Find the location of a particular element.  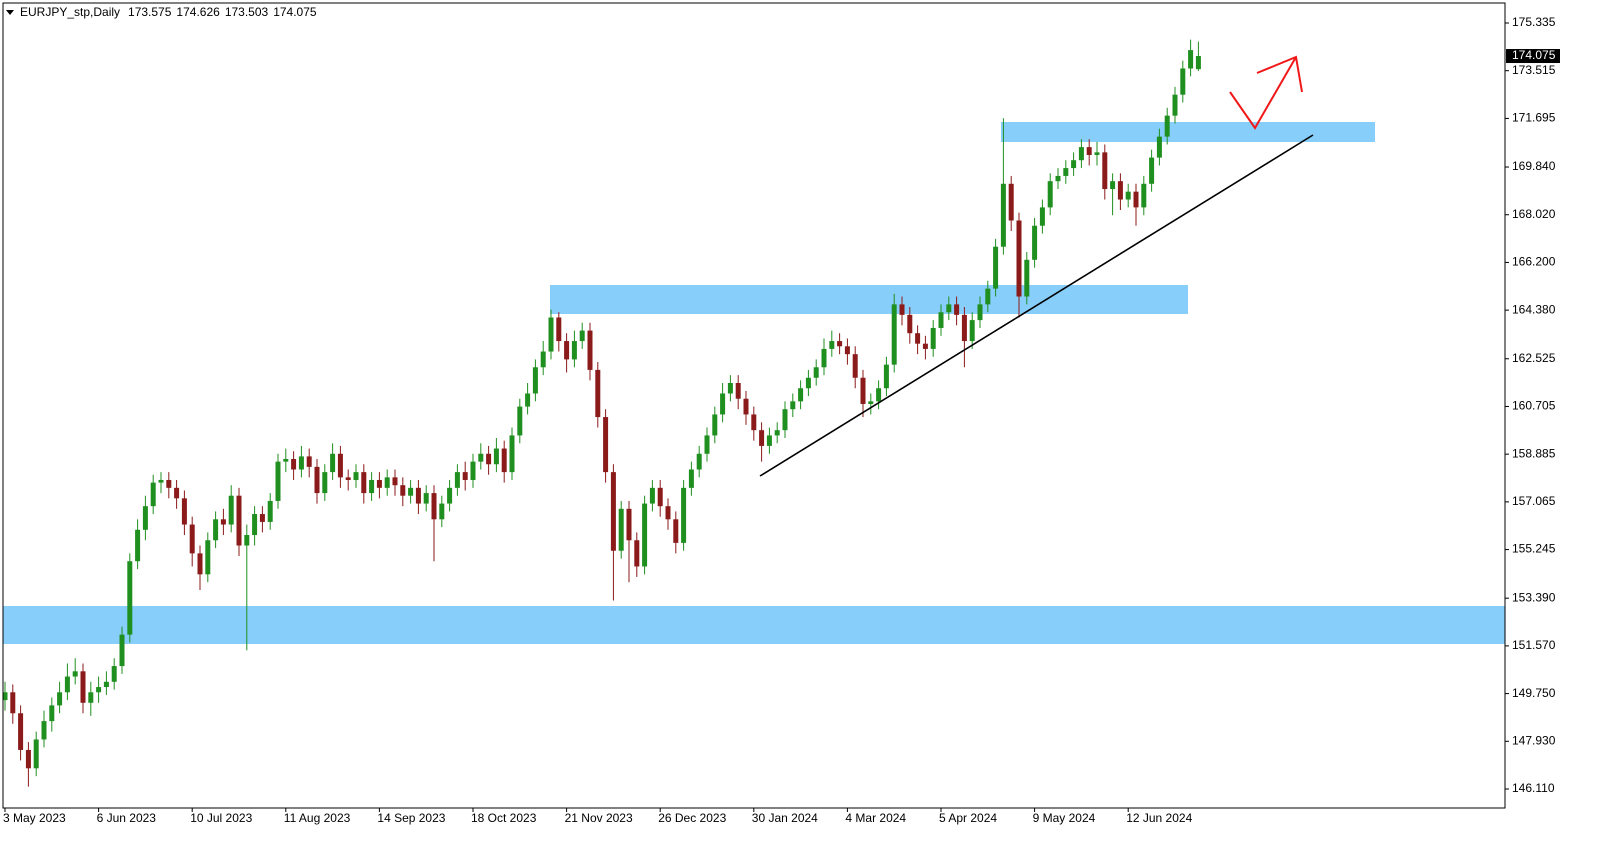

y-tick-label: 158.885 is located at coordinates (1534, 453).